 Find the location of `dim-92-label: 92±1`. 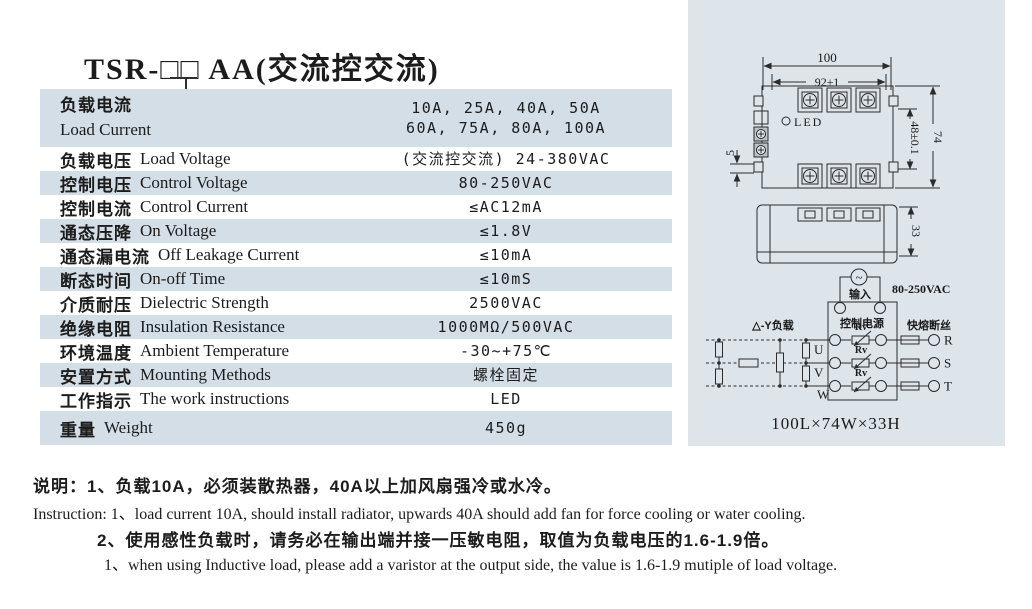

dim-92-label: 92±1 is located at coordinates (827, 82).